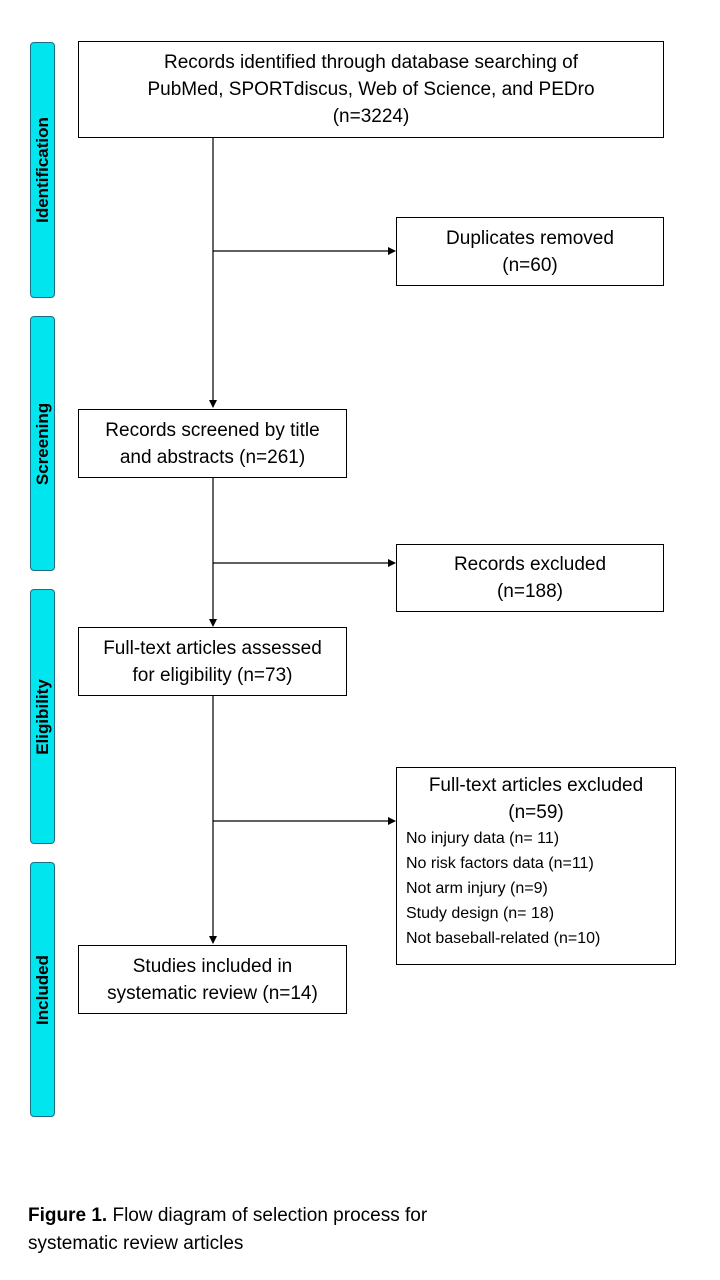 Image resolution: width=720 pixels, height=1280 pixels. Describe the element at coordinates (212, 966) in the screenshot. I see `studies-included-line-1: Studies included in` at that location.